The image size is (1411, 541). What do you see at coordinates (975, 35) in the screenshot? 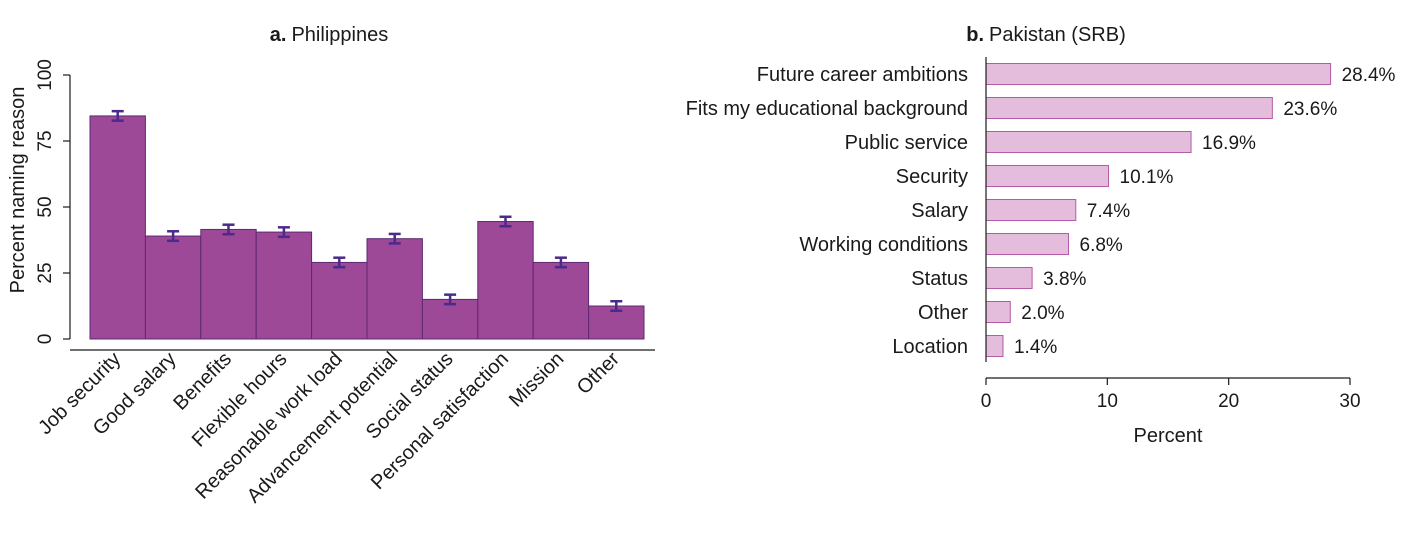
I see `panel-b-title-prefix: b.` at bounding box center [975, 35].